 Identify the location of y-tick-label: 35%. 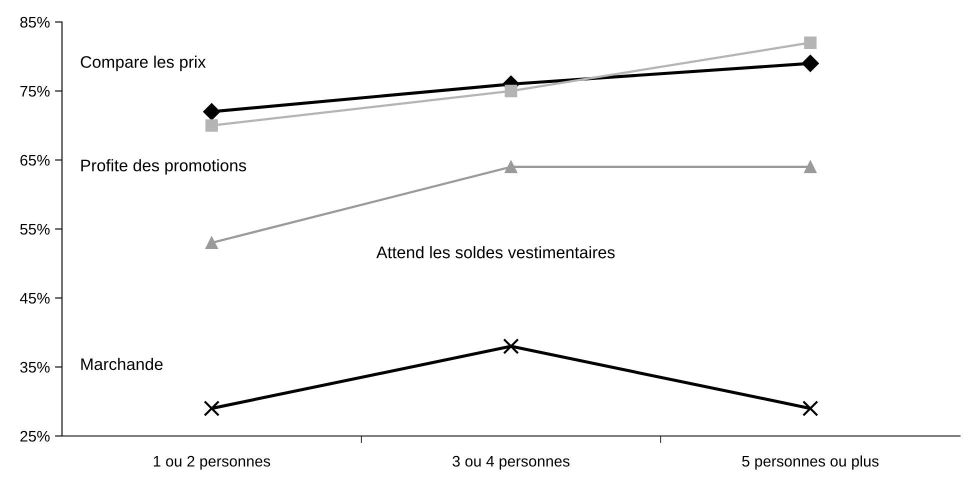
(35, 367).